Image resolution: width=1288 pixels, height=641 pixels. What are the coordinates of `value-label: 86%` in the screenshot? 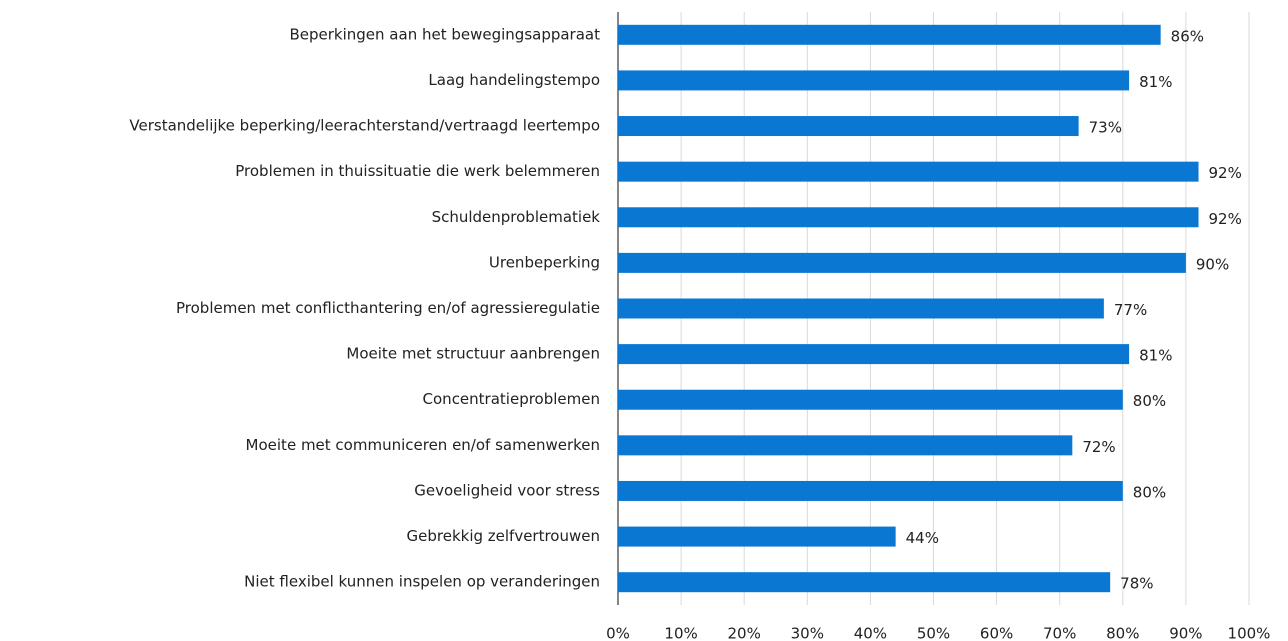 It's located at (1187, 36).